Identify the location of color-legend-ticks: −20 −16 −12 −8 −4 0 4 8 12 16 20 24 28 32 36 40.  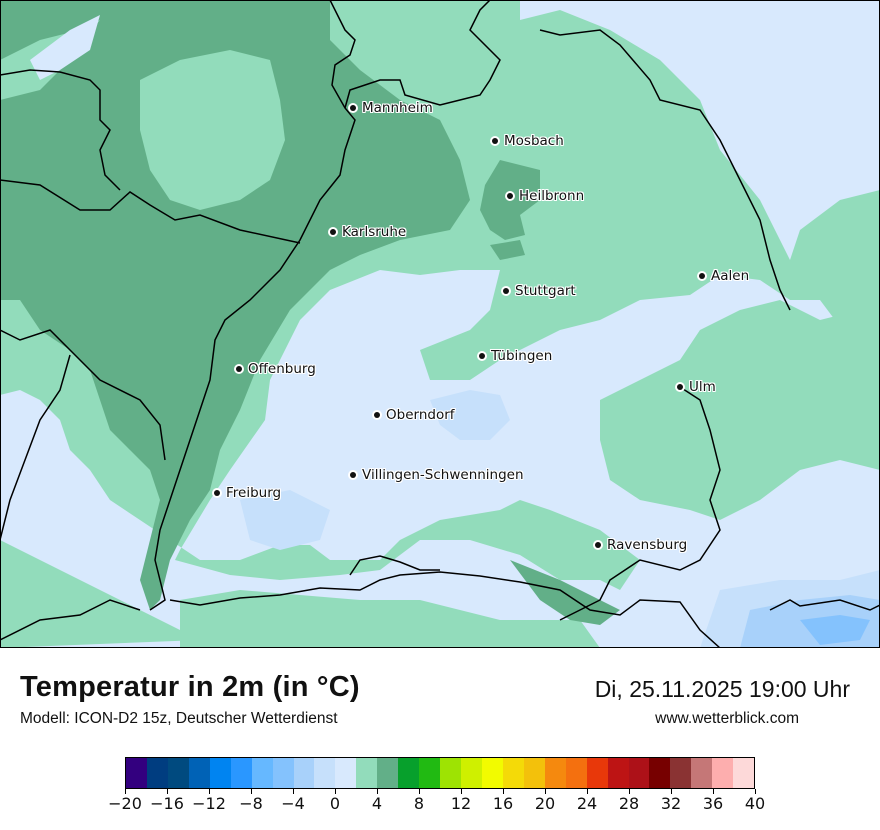
(436, 804).